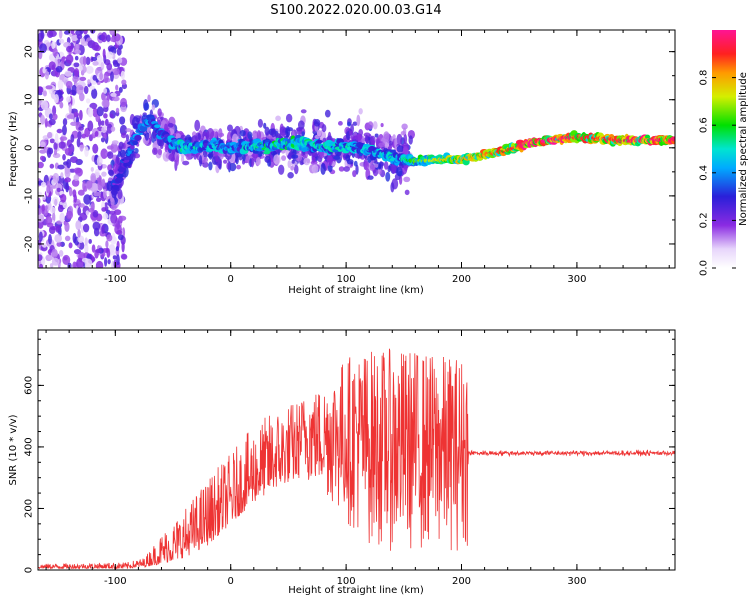 The width and height of the screenshot is (750, 600). Describe the element at coordinates (717, 173) in the screenshot. I see `colorbar-ticks: 0.0 0.2 0.4 0.6 0.8` at that location.